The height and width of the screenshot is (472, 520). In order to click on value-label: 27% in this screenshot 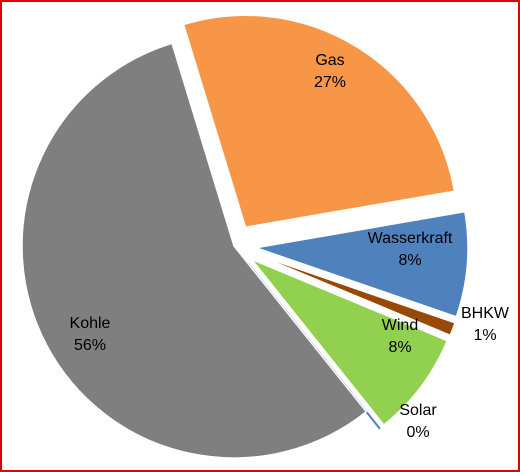, I will do `click(330, 82)`.